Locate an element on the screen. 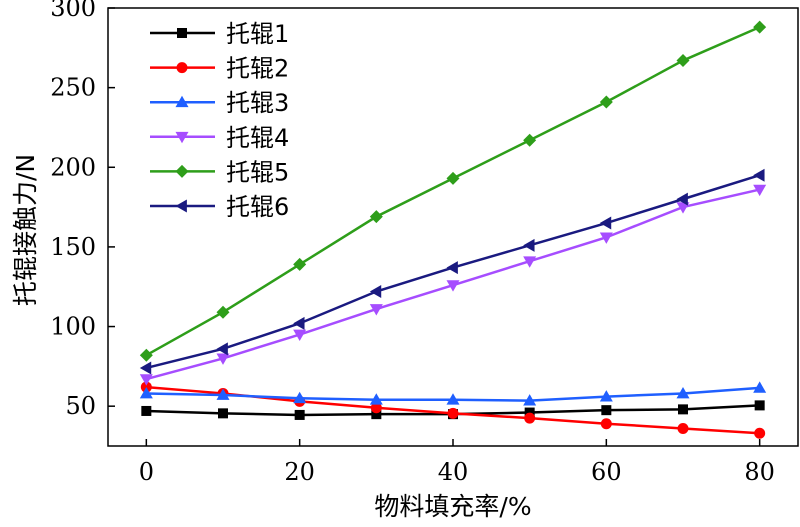 Image resolution: width=800 pixels, height=527 pixels. y-tick-label: 100 is located at coordinates (73, 327).